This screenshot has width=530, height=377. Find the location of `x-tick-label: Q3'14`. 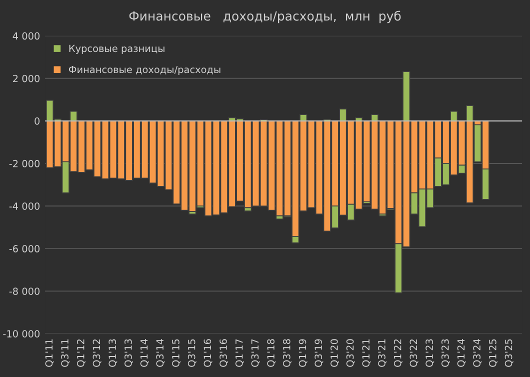

x-tick-label: Q3'14 is located at coordinates (160, 353).